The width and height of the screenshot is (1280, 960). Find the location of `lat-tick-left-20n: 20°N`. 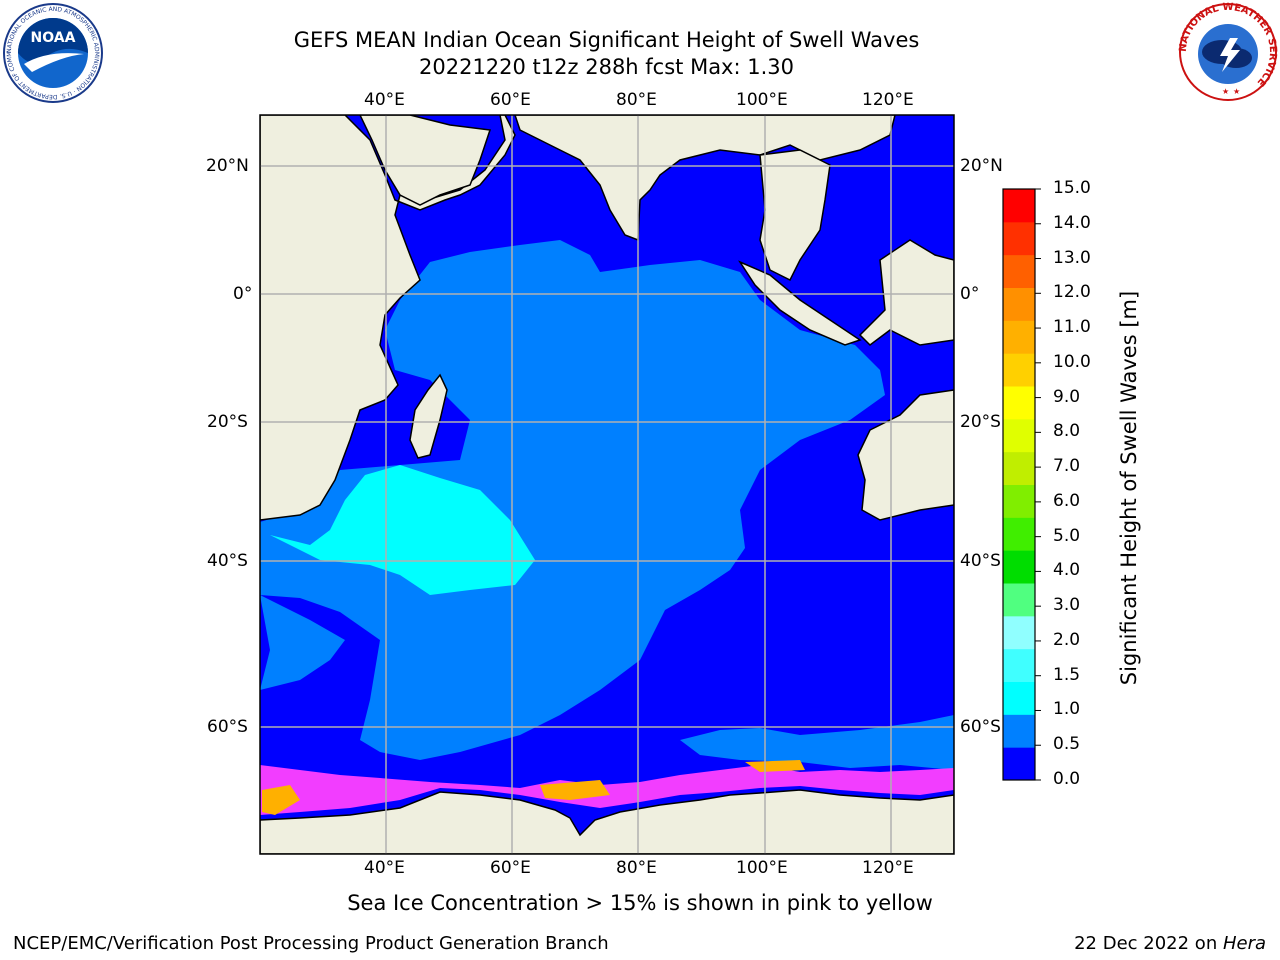

lat-tick-left-20n: 20°N is located at coordinates (227, 166).